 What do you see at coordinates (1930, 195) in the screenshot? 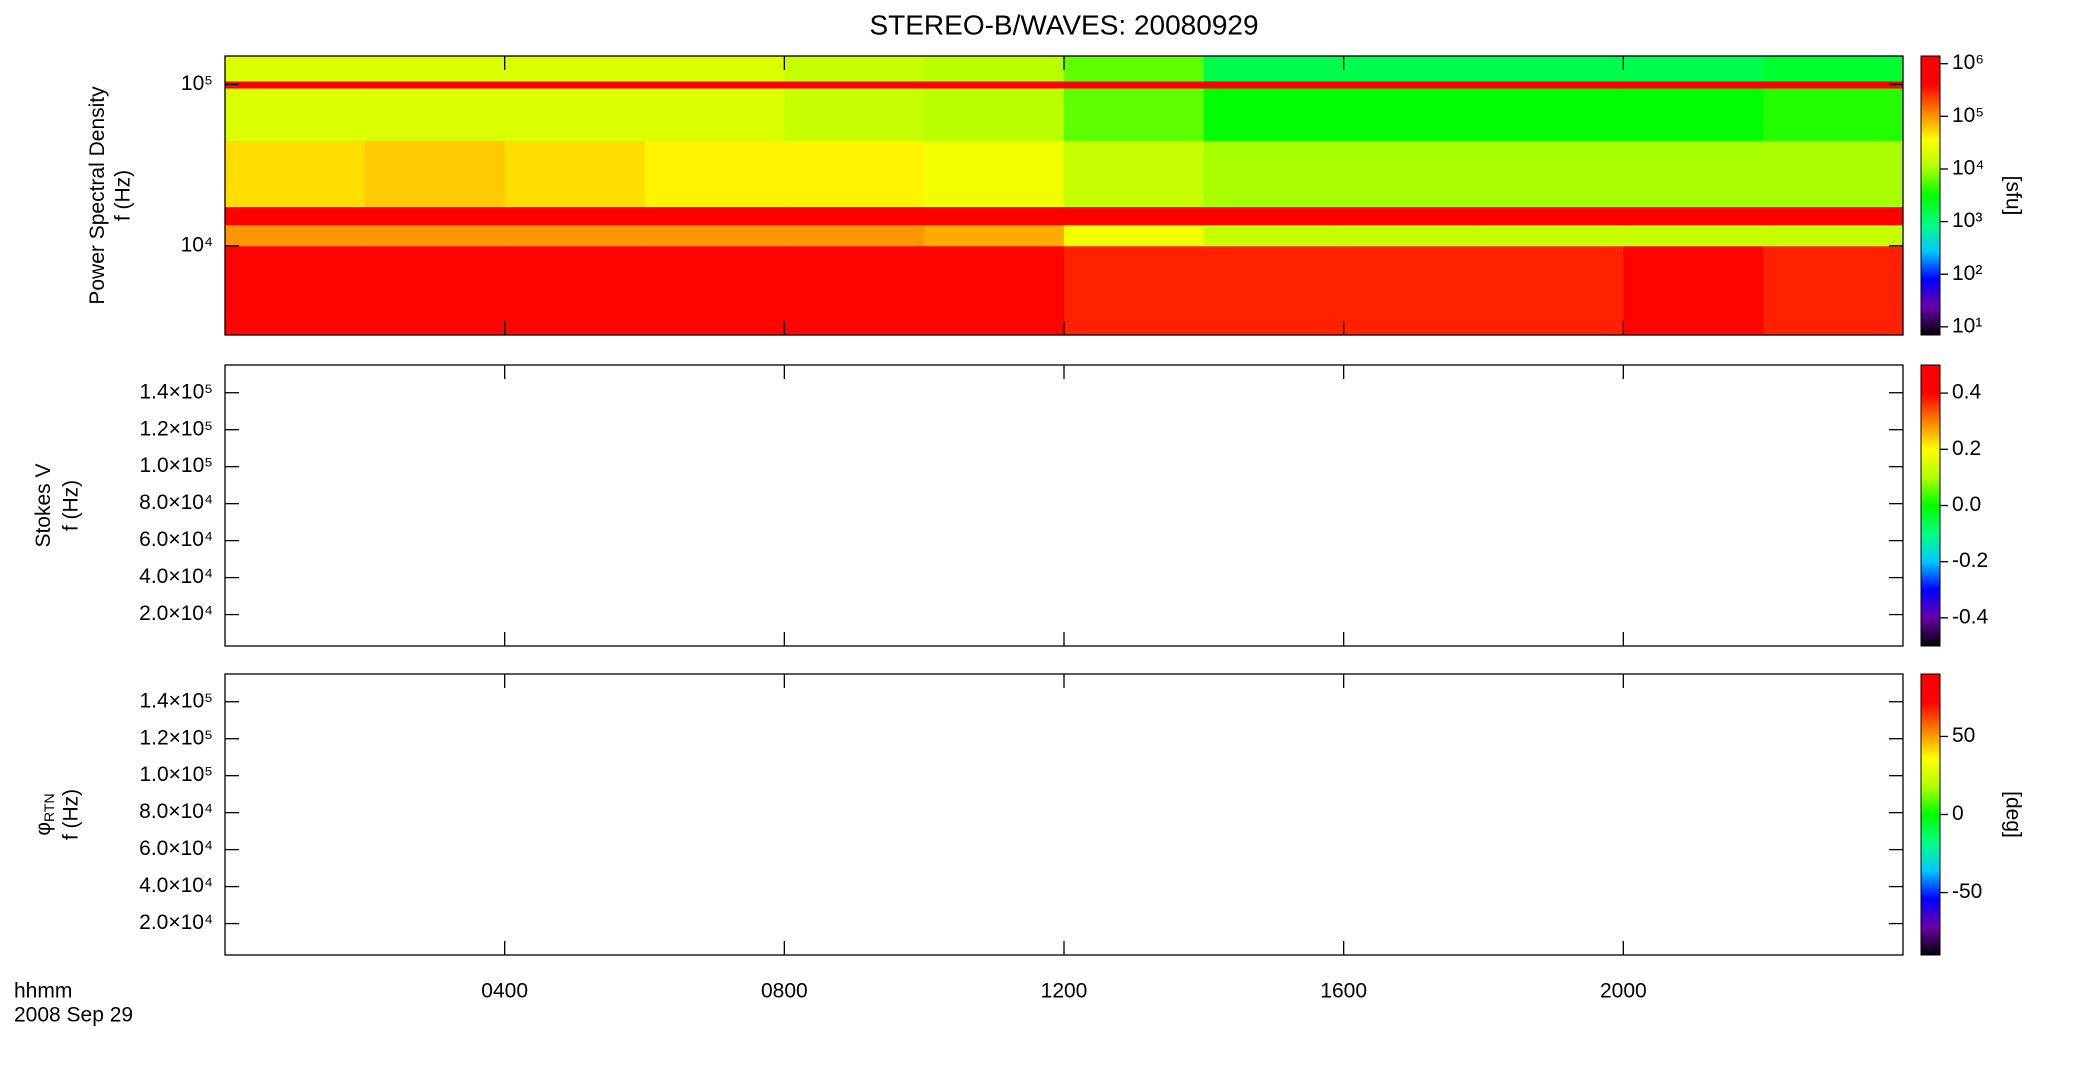
I see `colorbar` at bounding box center [1930, 195].